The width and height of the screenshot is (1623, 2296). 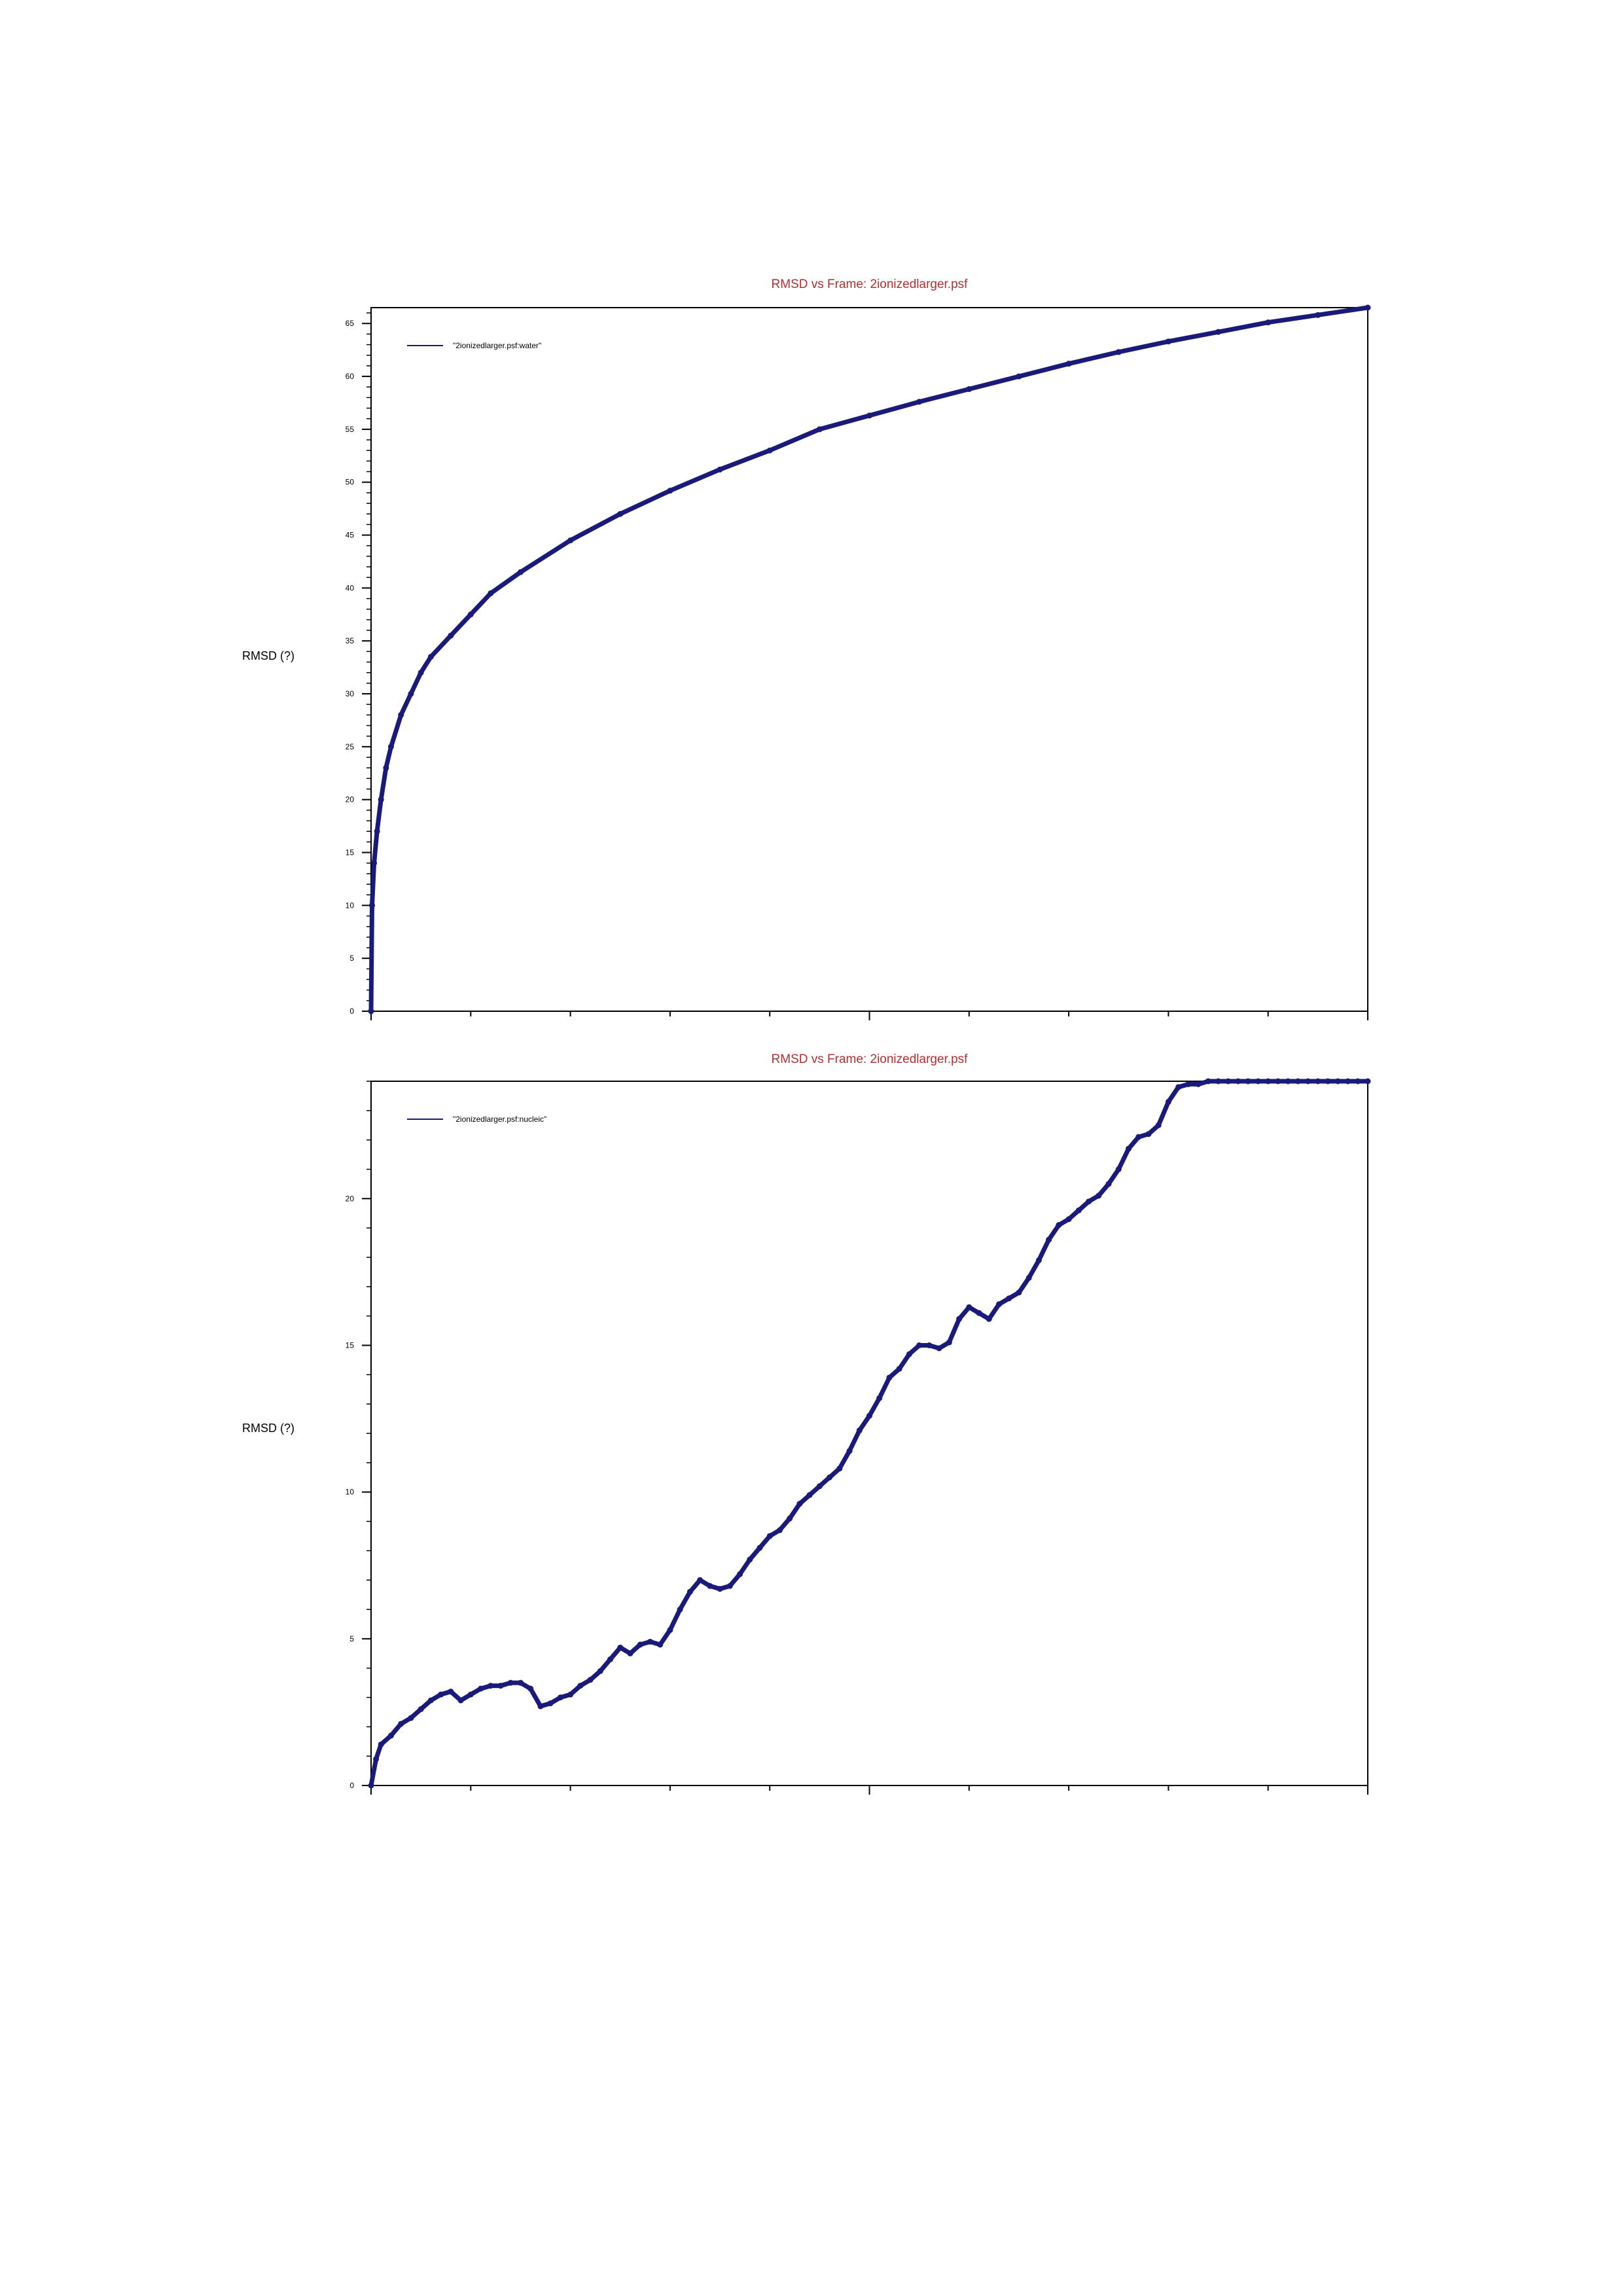 What do you see at coordinates (351, 376) in the screenshot?
I see `y-tick-label: 60` at bounding box center [351, 376].